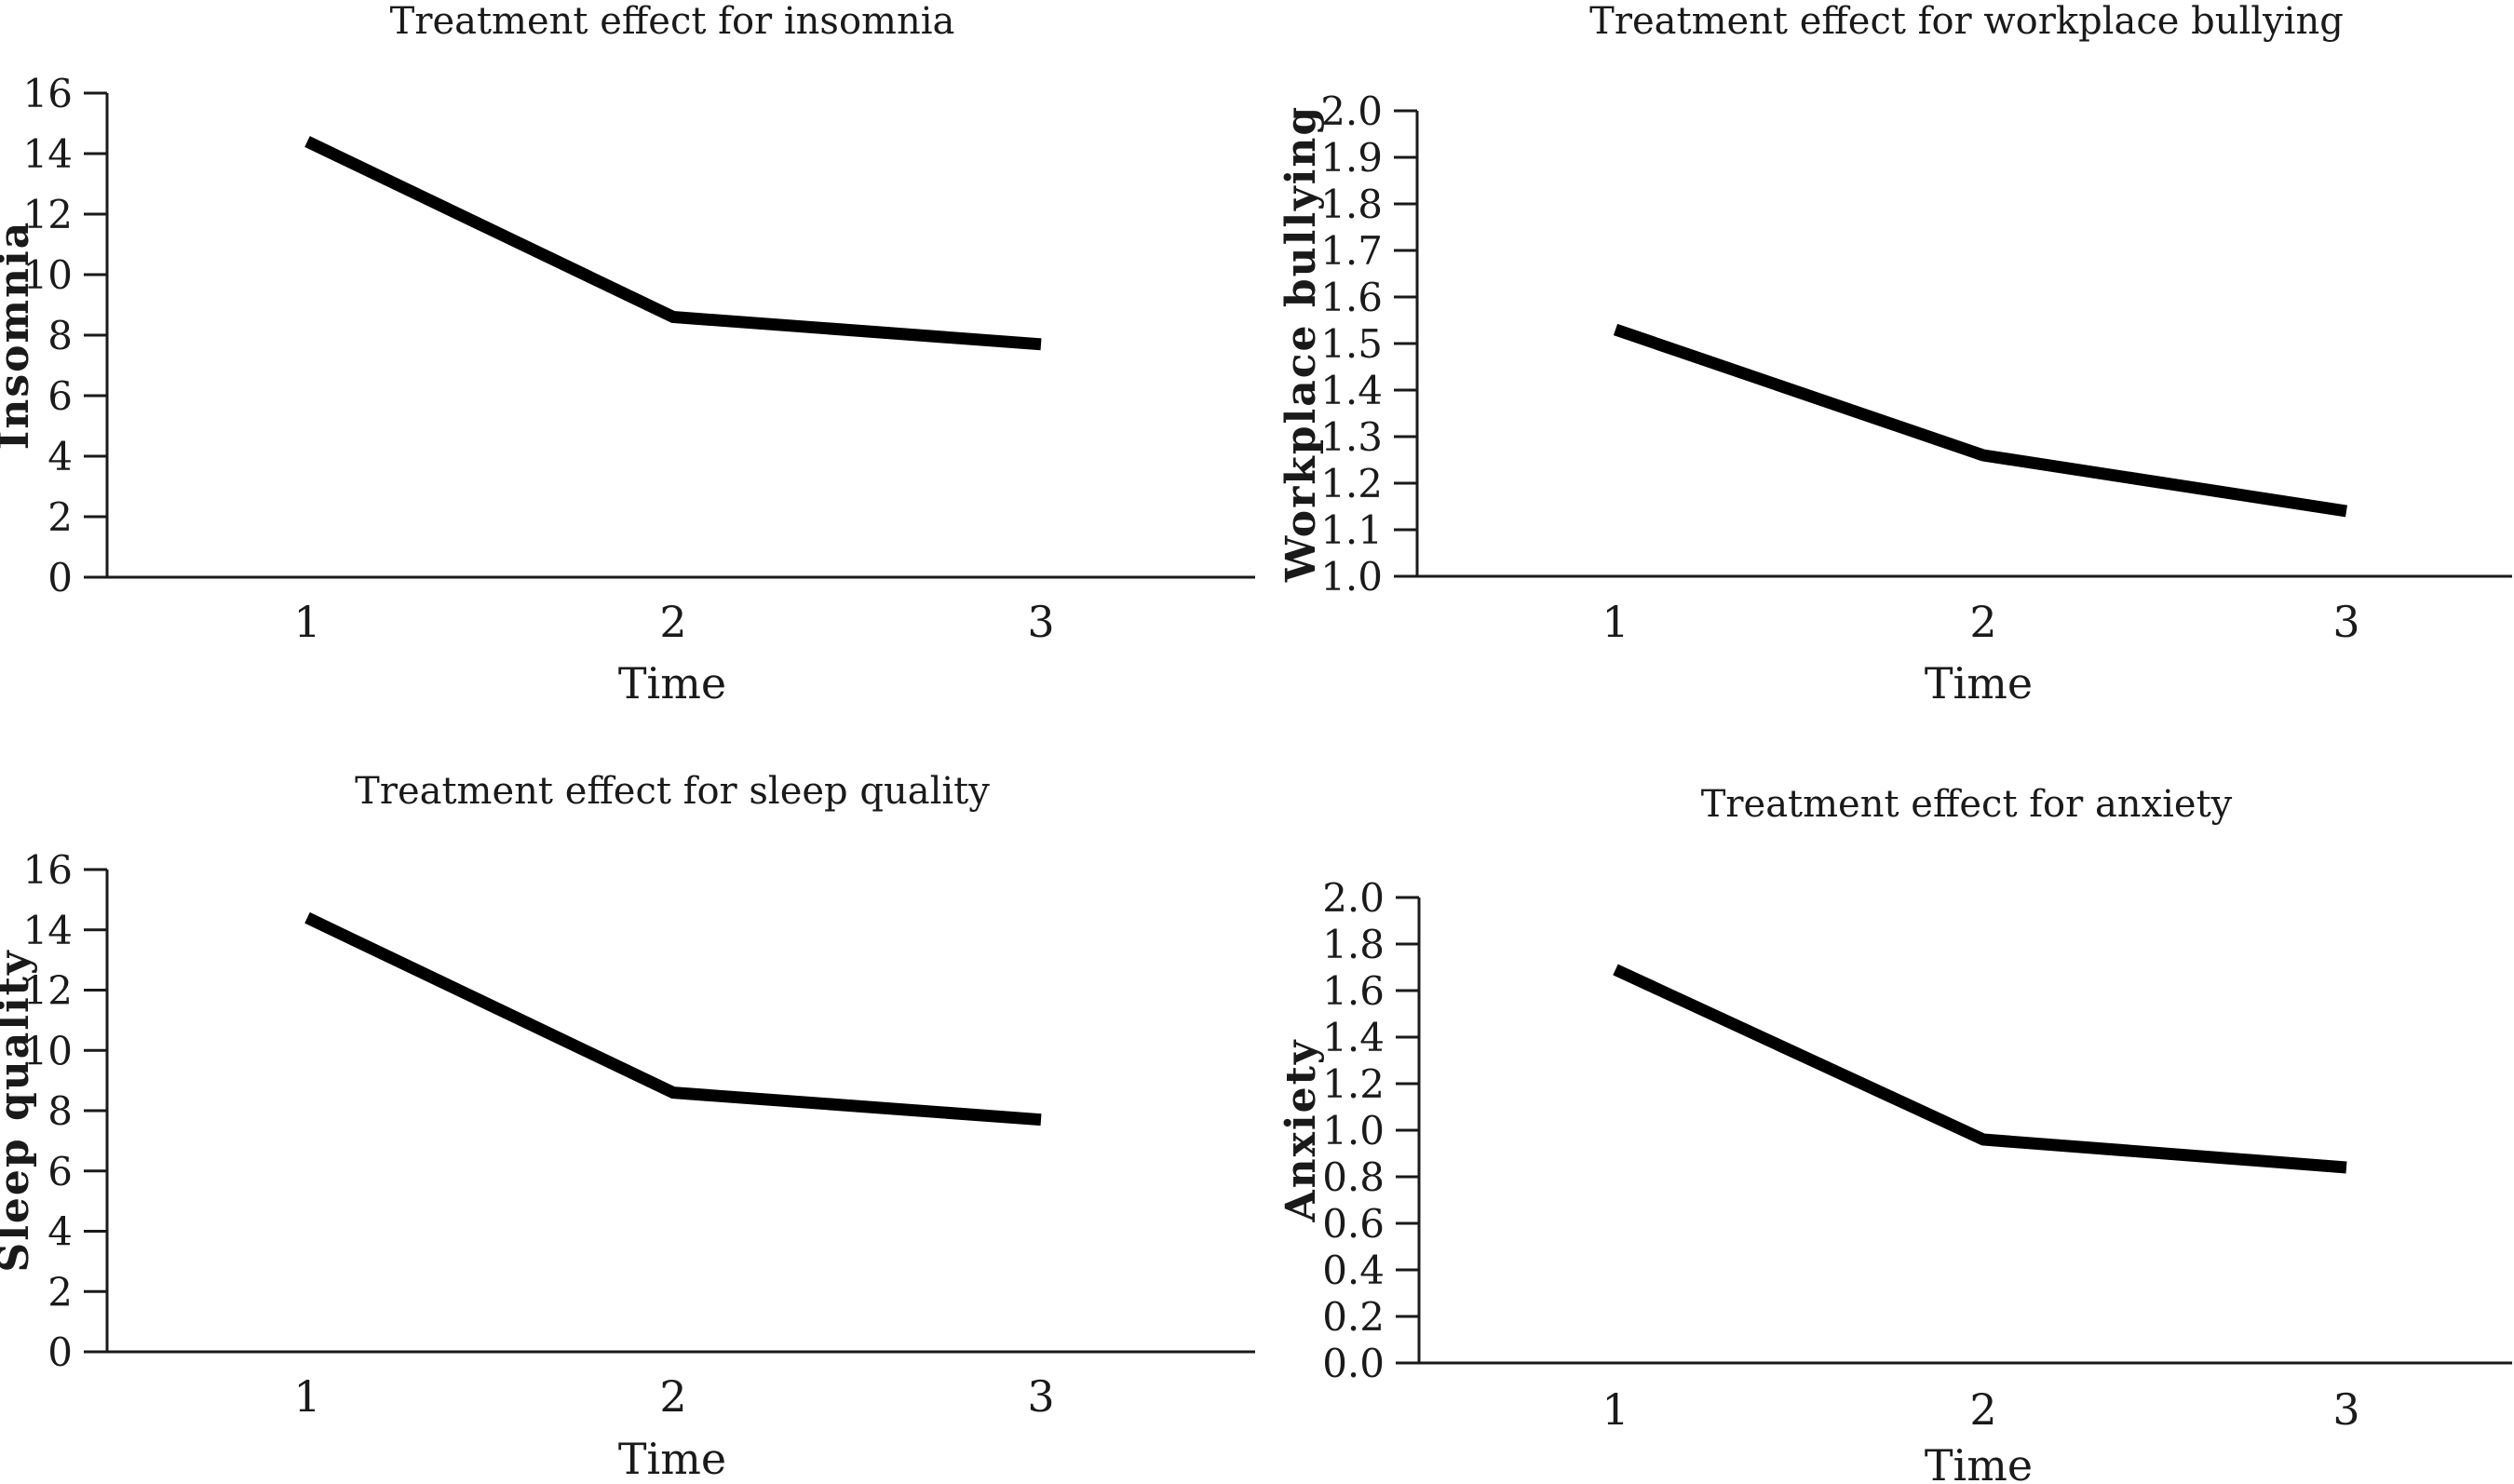 This screenshot has width=2514, height=1484. What do you see at coordinates (19, 1110) in the screenshot?
I see `y-axis-label: Sleep quality` at bounding box center [19, 1110].